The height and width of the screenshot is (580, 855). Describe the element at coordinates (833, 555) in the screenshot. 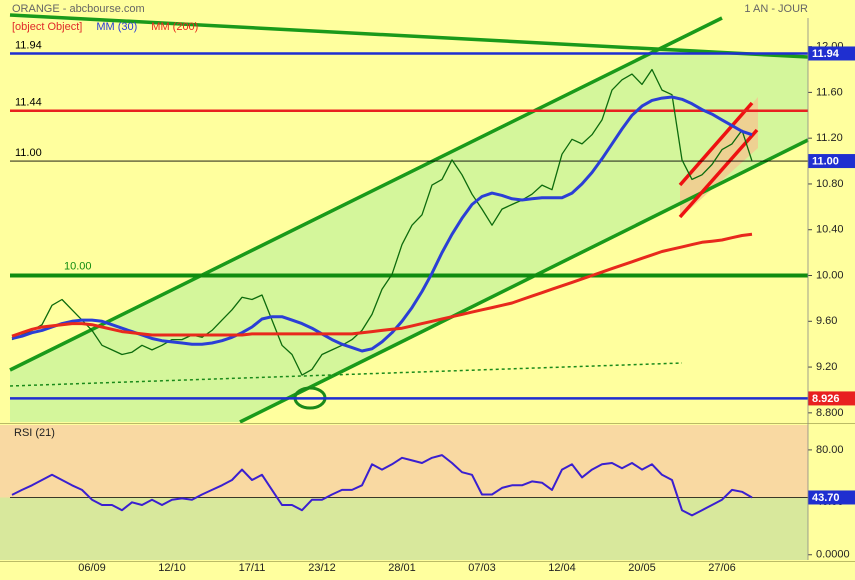

I see `y-tick-label: 0.0000` at that location.